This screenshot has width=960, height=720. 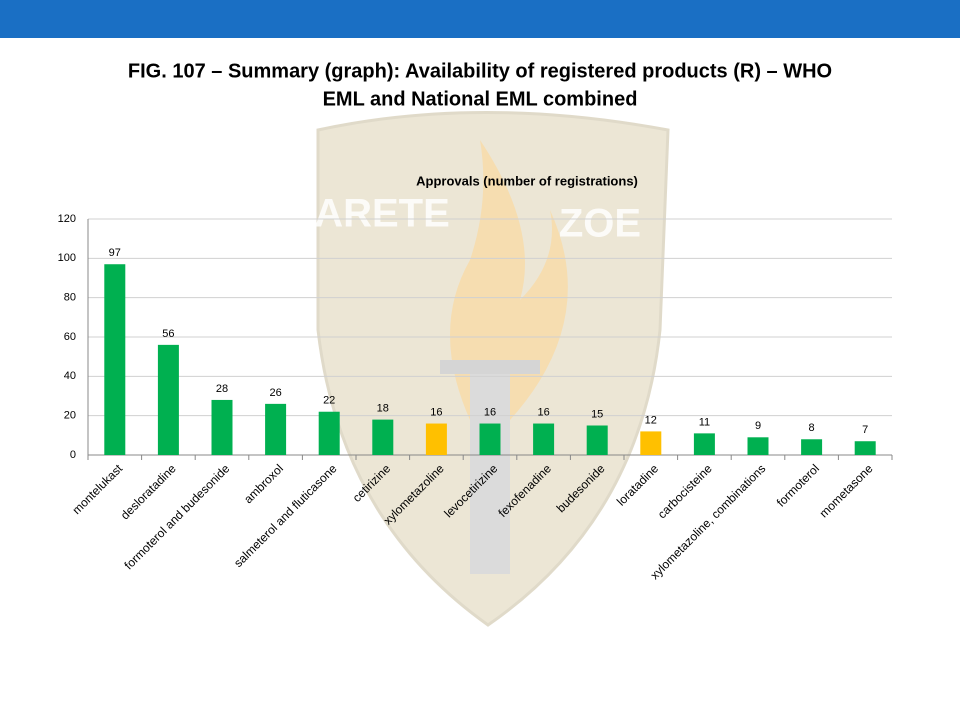 What do you see at coordinates (597, 414) in the screenshot?
I see `value-label: 15` at bounding box center [597, 414].